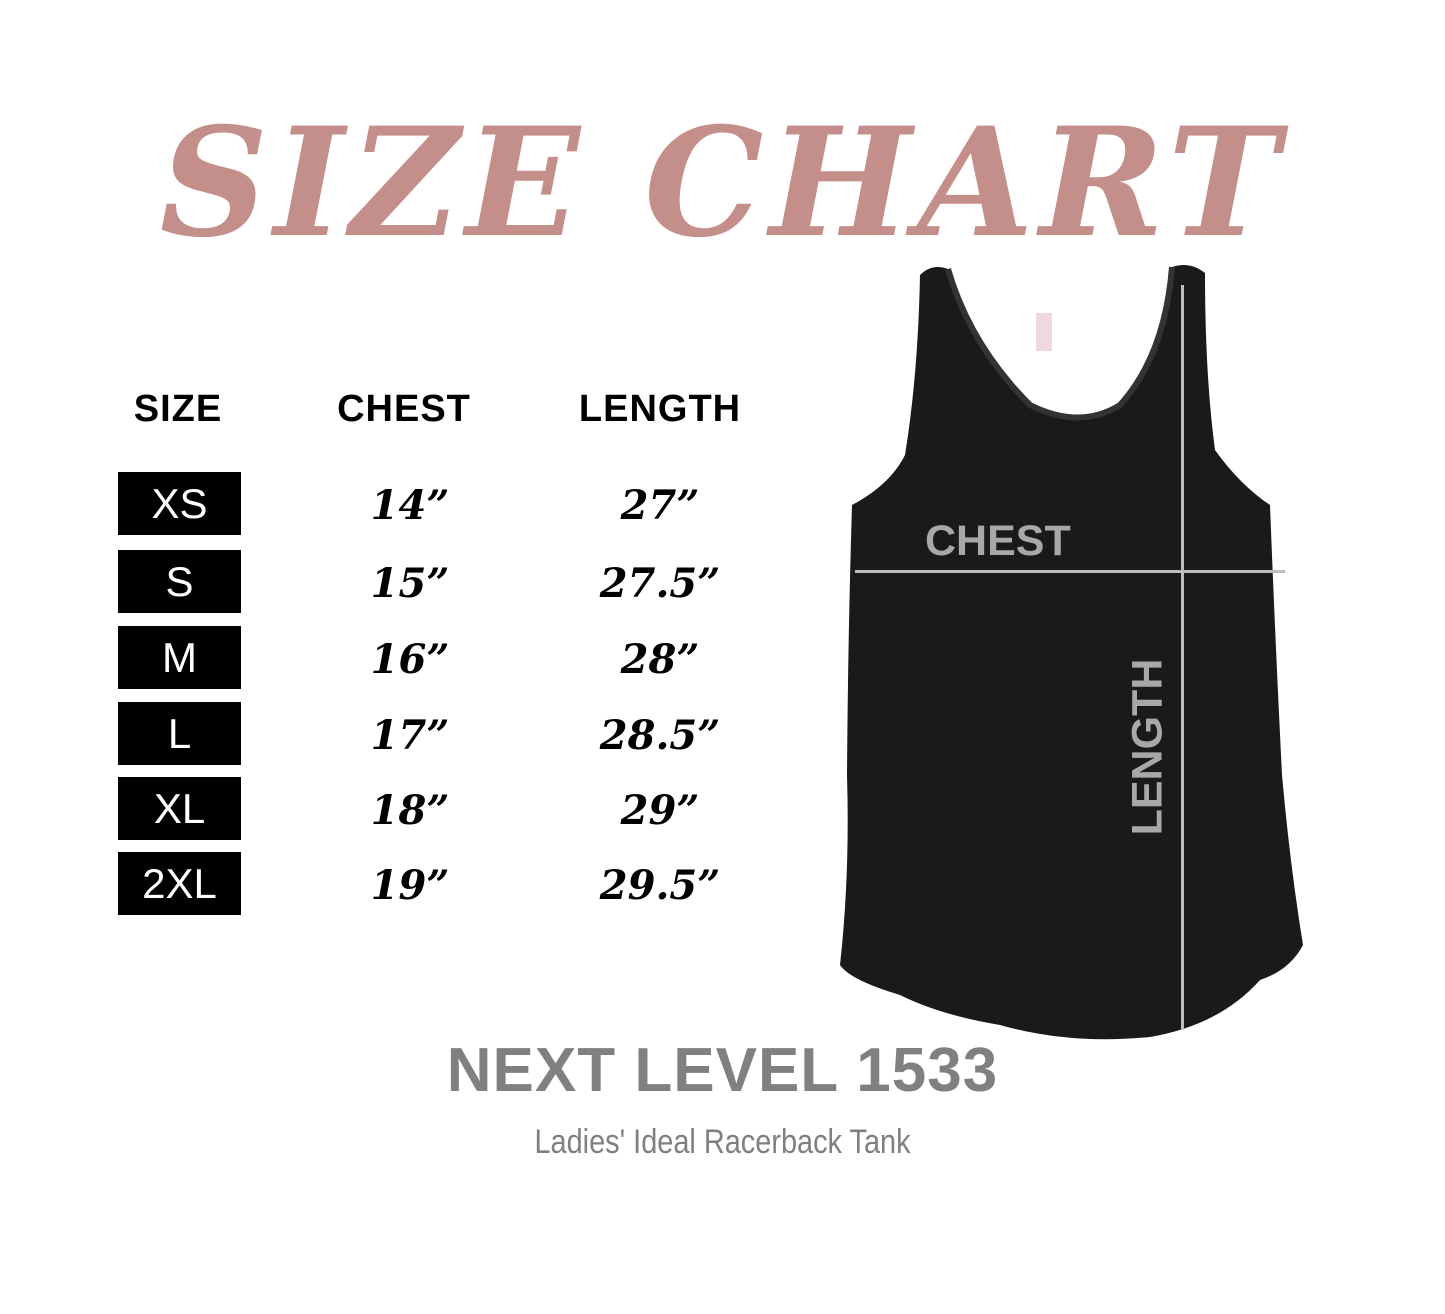 The image size is (1445, 1314). Describe the element at coordinates (660, 505) in the screenshot. I see `length-value: 27”` at that location.